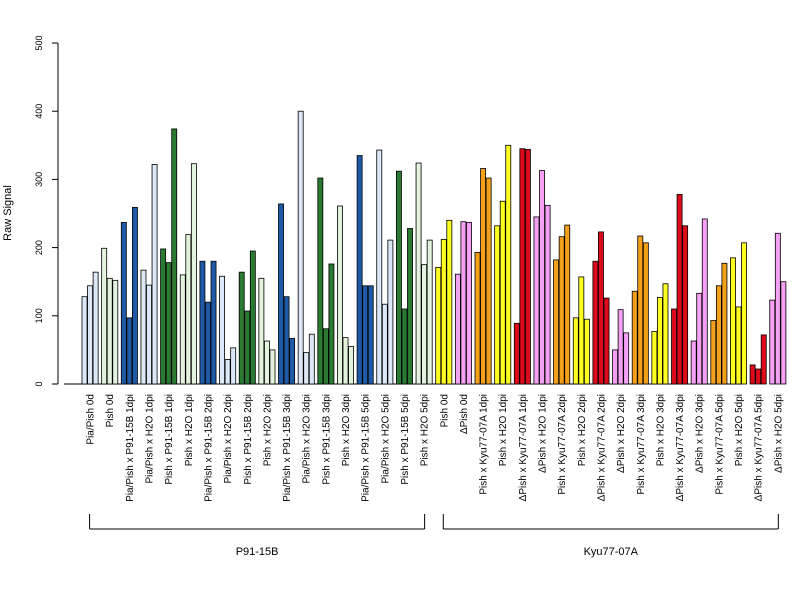  What do you see at coordinates (641, 444) in the screenshot?
I see `x-tick-label: Pish x Kyu77-07A 3dpi` at bounding box center [641, 444].